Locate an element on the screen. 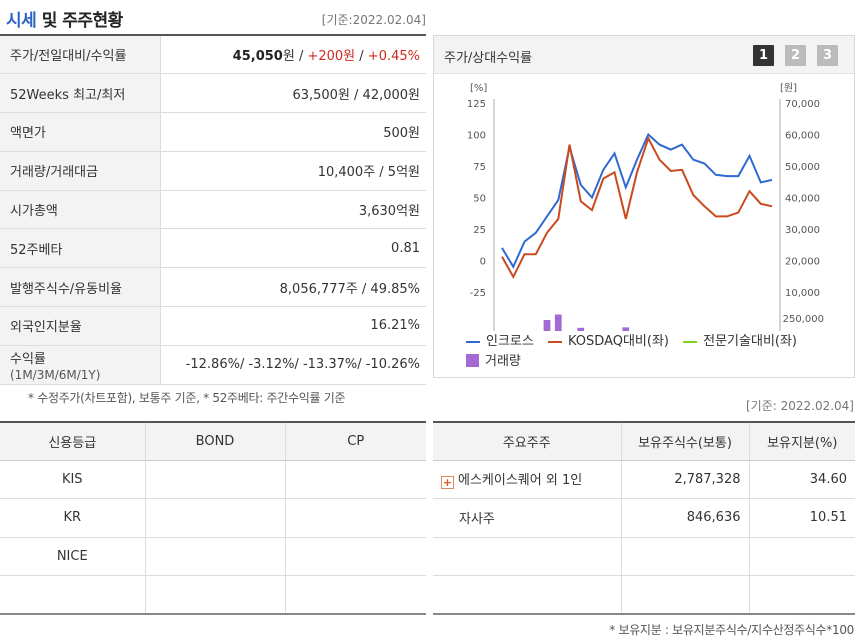 This screenshot has width=862, height=641. info-label: 발행주식수/유동비율 is located at coordinates (80, 287).